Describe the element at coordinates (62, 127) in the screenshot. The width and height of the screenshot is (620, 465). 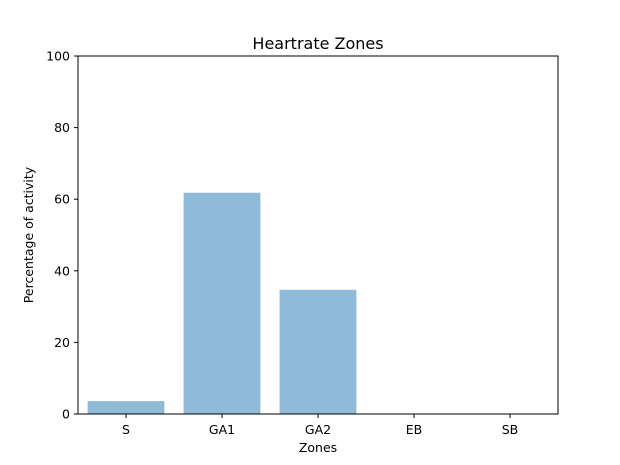
I see `y-tick-label: 80` at that location.